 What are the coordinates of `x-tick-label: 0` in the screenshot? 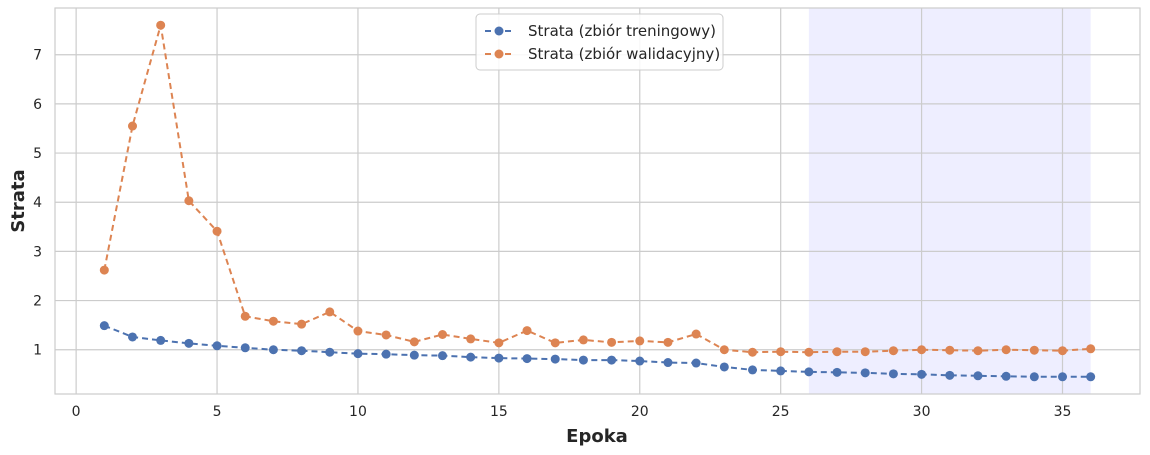 It's located at (76, 412).